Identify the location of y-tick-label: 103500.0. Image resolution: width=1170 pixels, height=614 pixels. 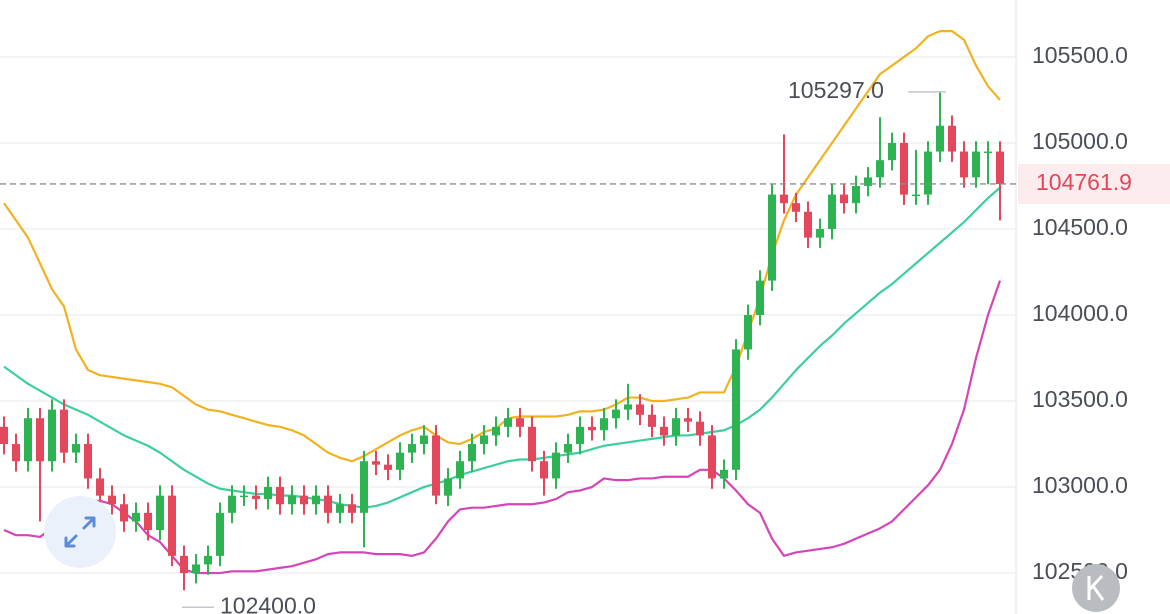
(1080, 399).